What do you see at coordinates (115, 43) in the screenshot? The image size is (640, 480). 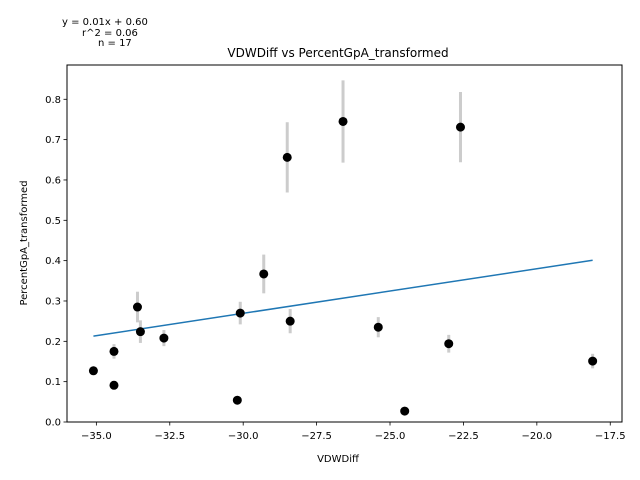 I see `annotation-n: n = 17` at bounding box center [115, 43].